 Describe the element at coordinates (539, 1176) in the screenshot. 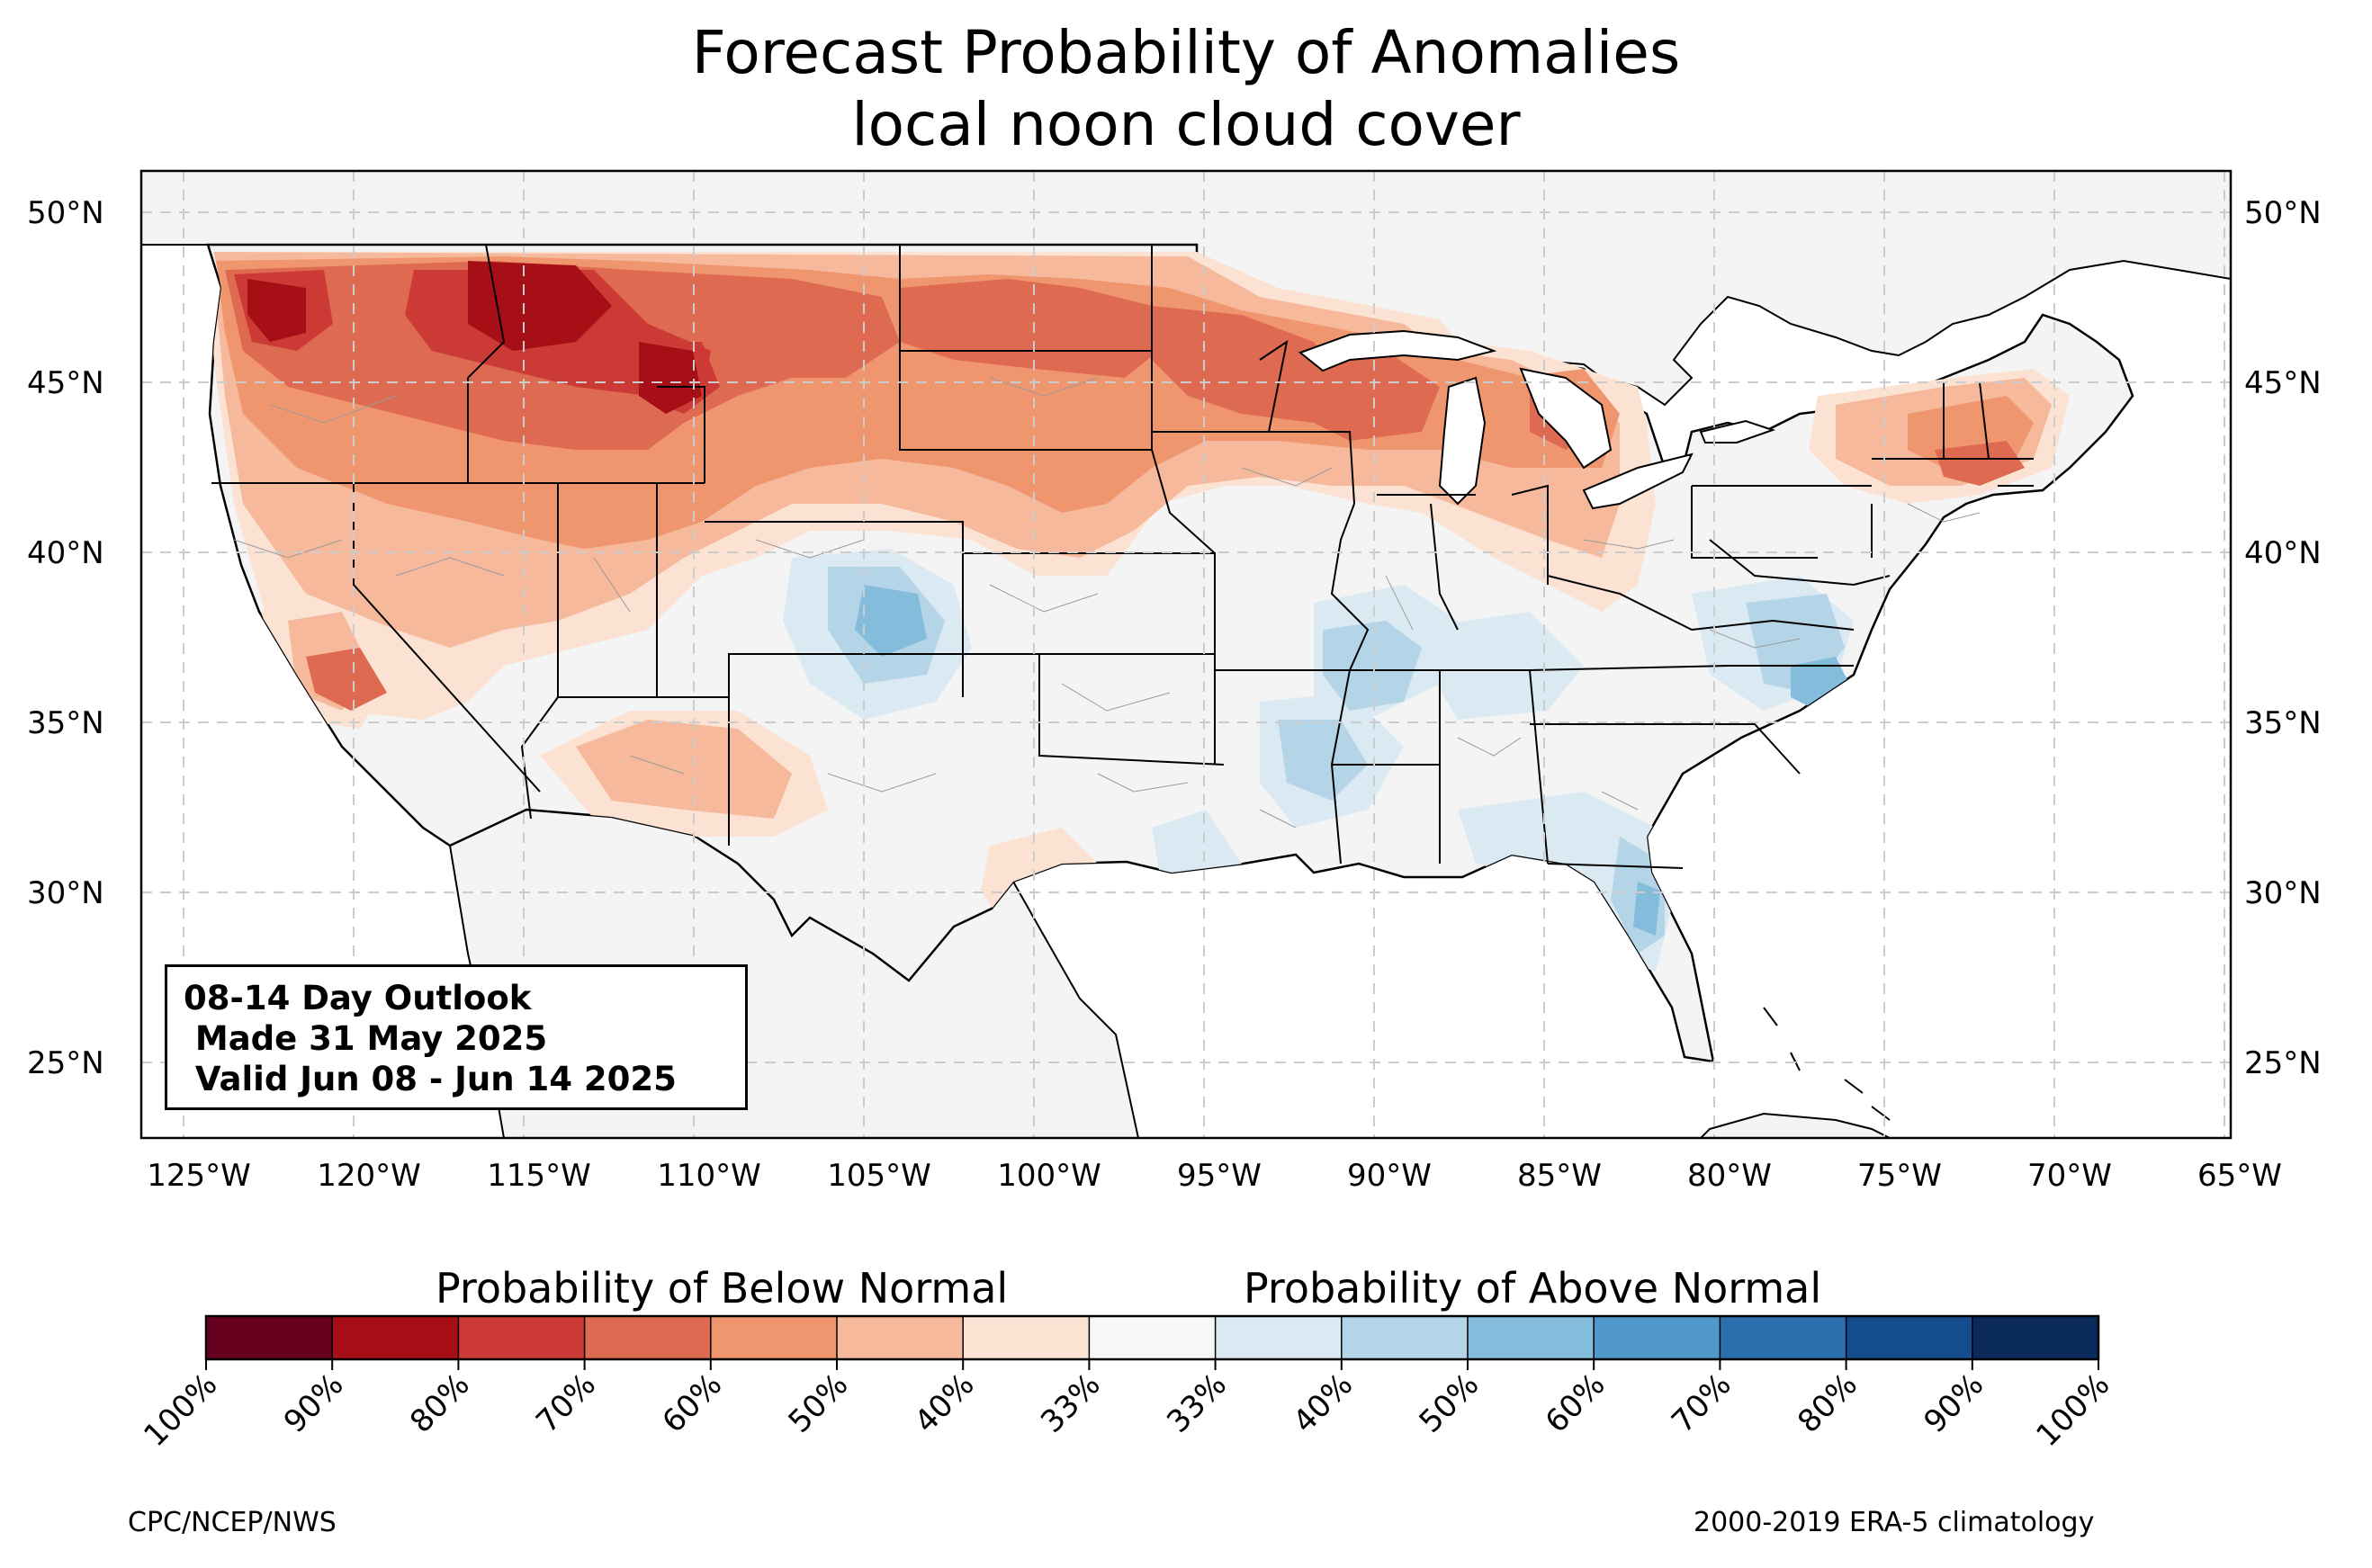

I see `lon-label-115: 115°W` at that location.